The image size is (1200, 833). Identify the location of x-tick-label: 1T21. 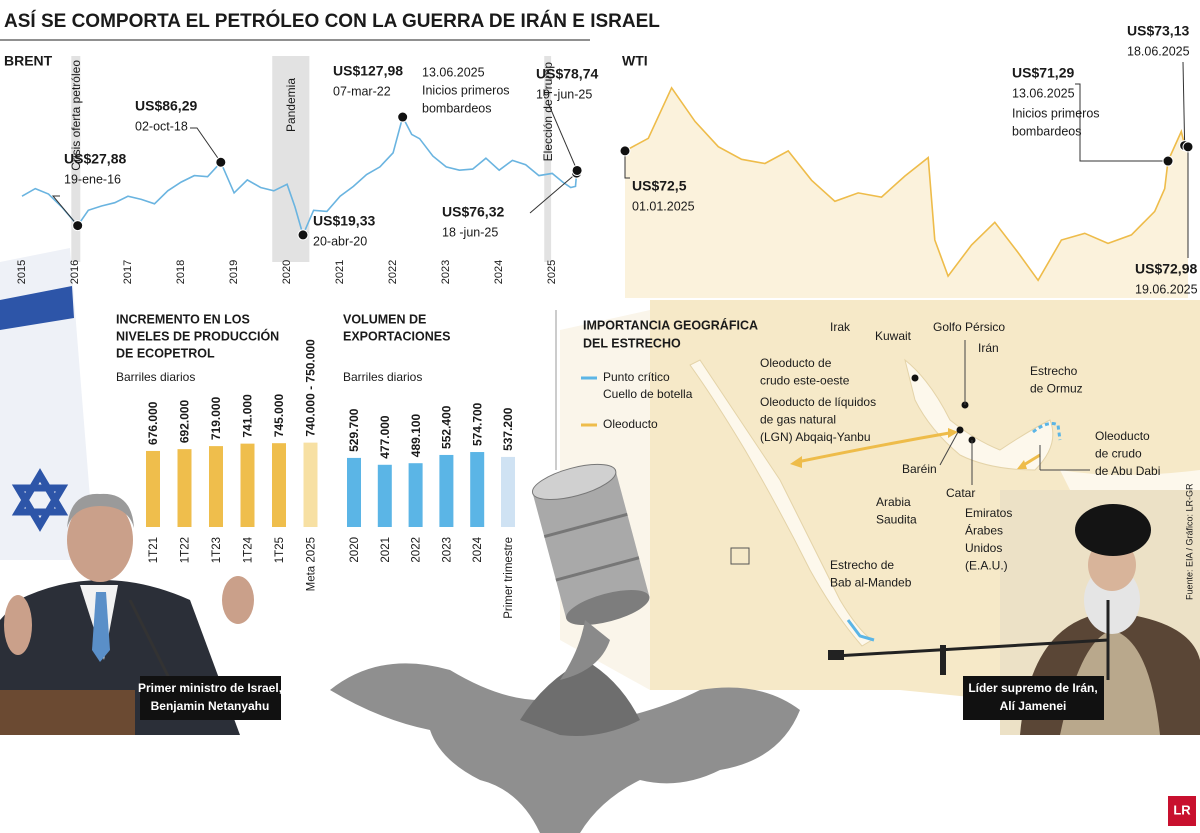
(154, 550).